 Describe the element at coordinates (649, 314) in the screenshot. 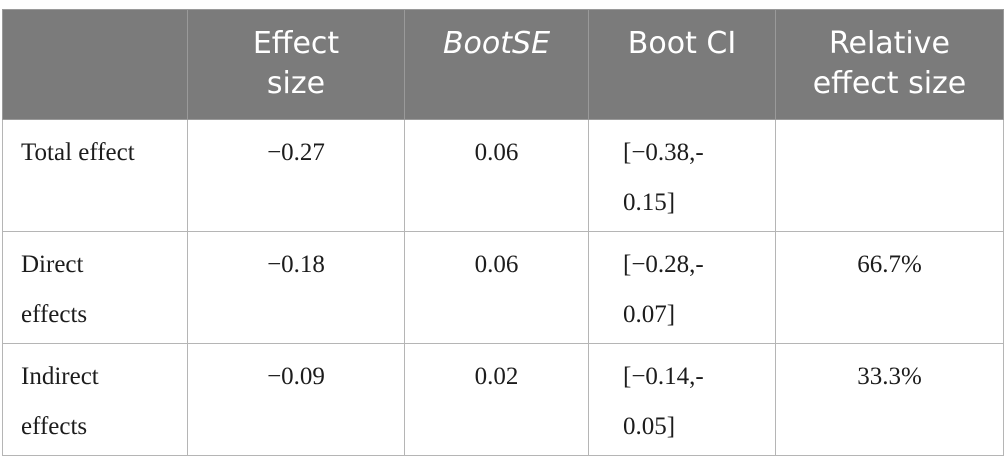

I see `cell-boot-ci-line-2: 0.07]` at that location.